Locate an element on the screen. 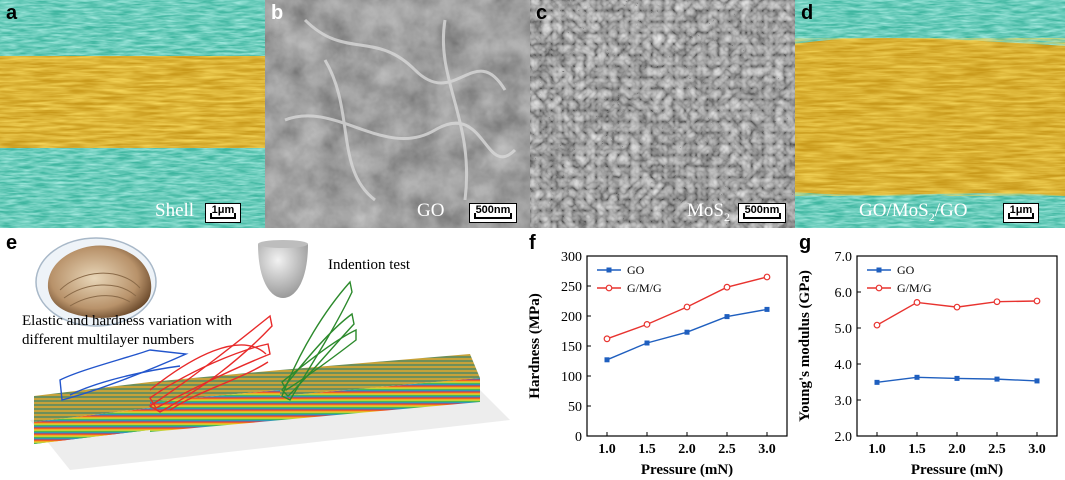 The height and width of the screenshot is (480, 1065). sem-image-shell is located at coordinates (132, 114).